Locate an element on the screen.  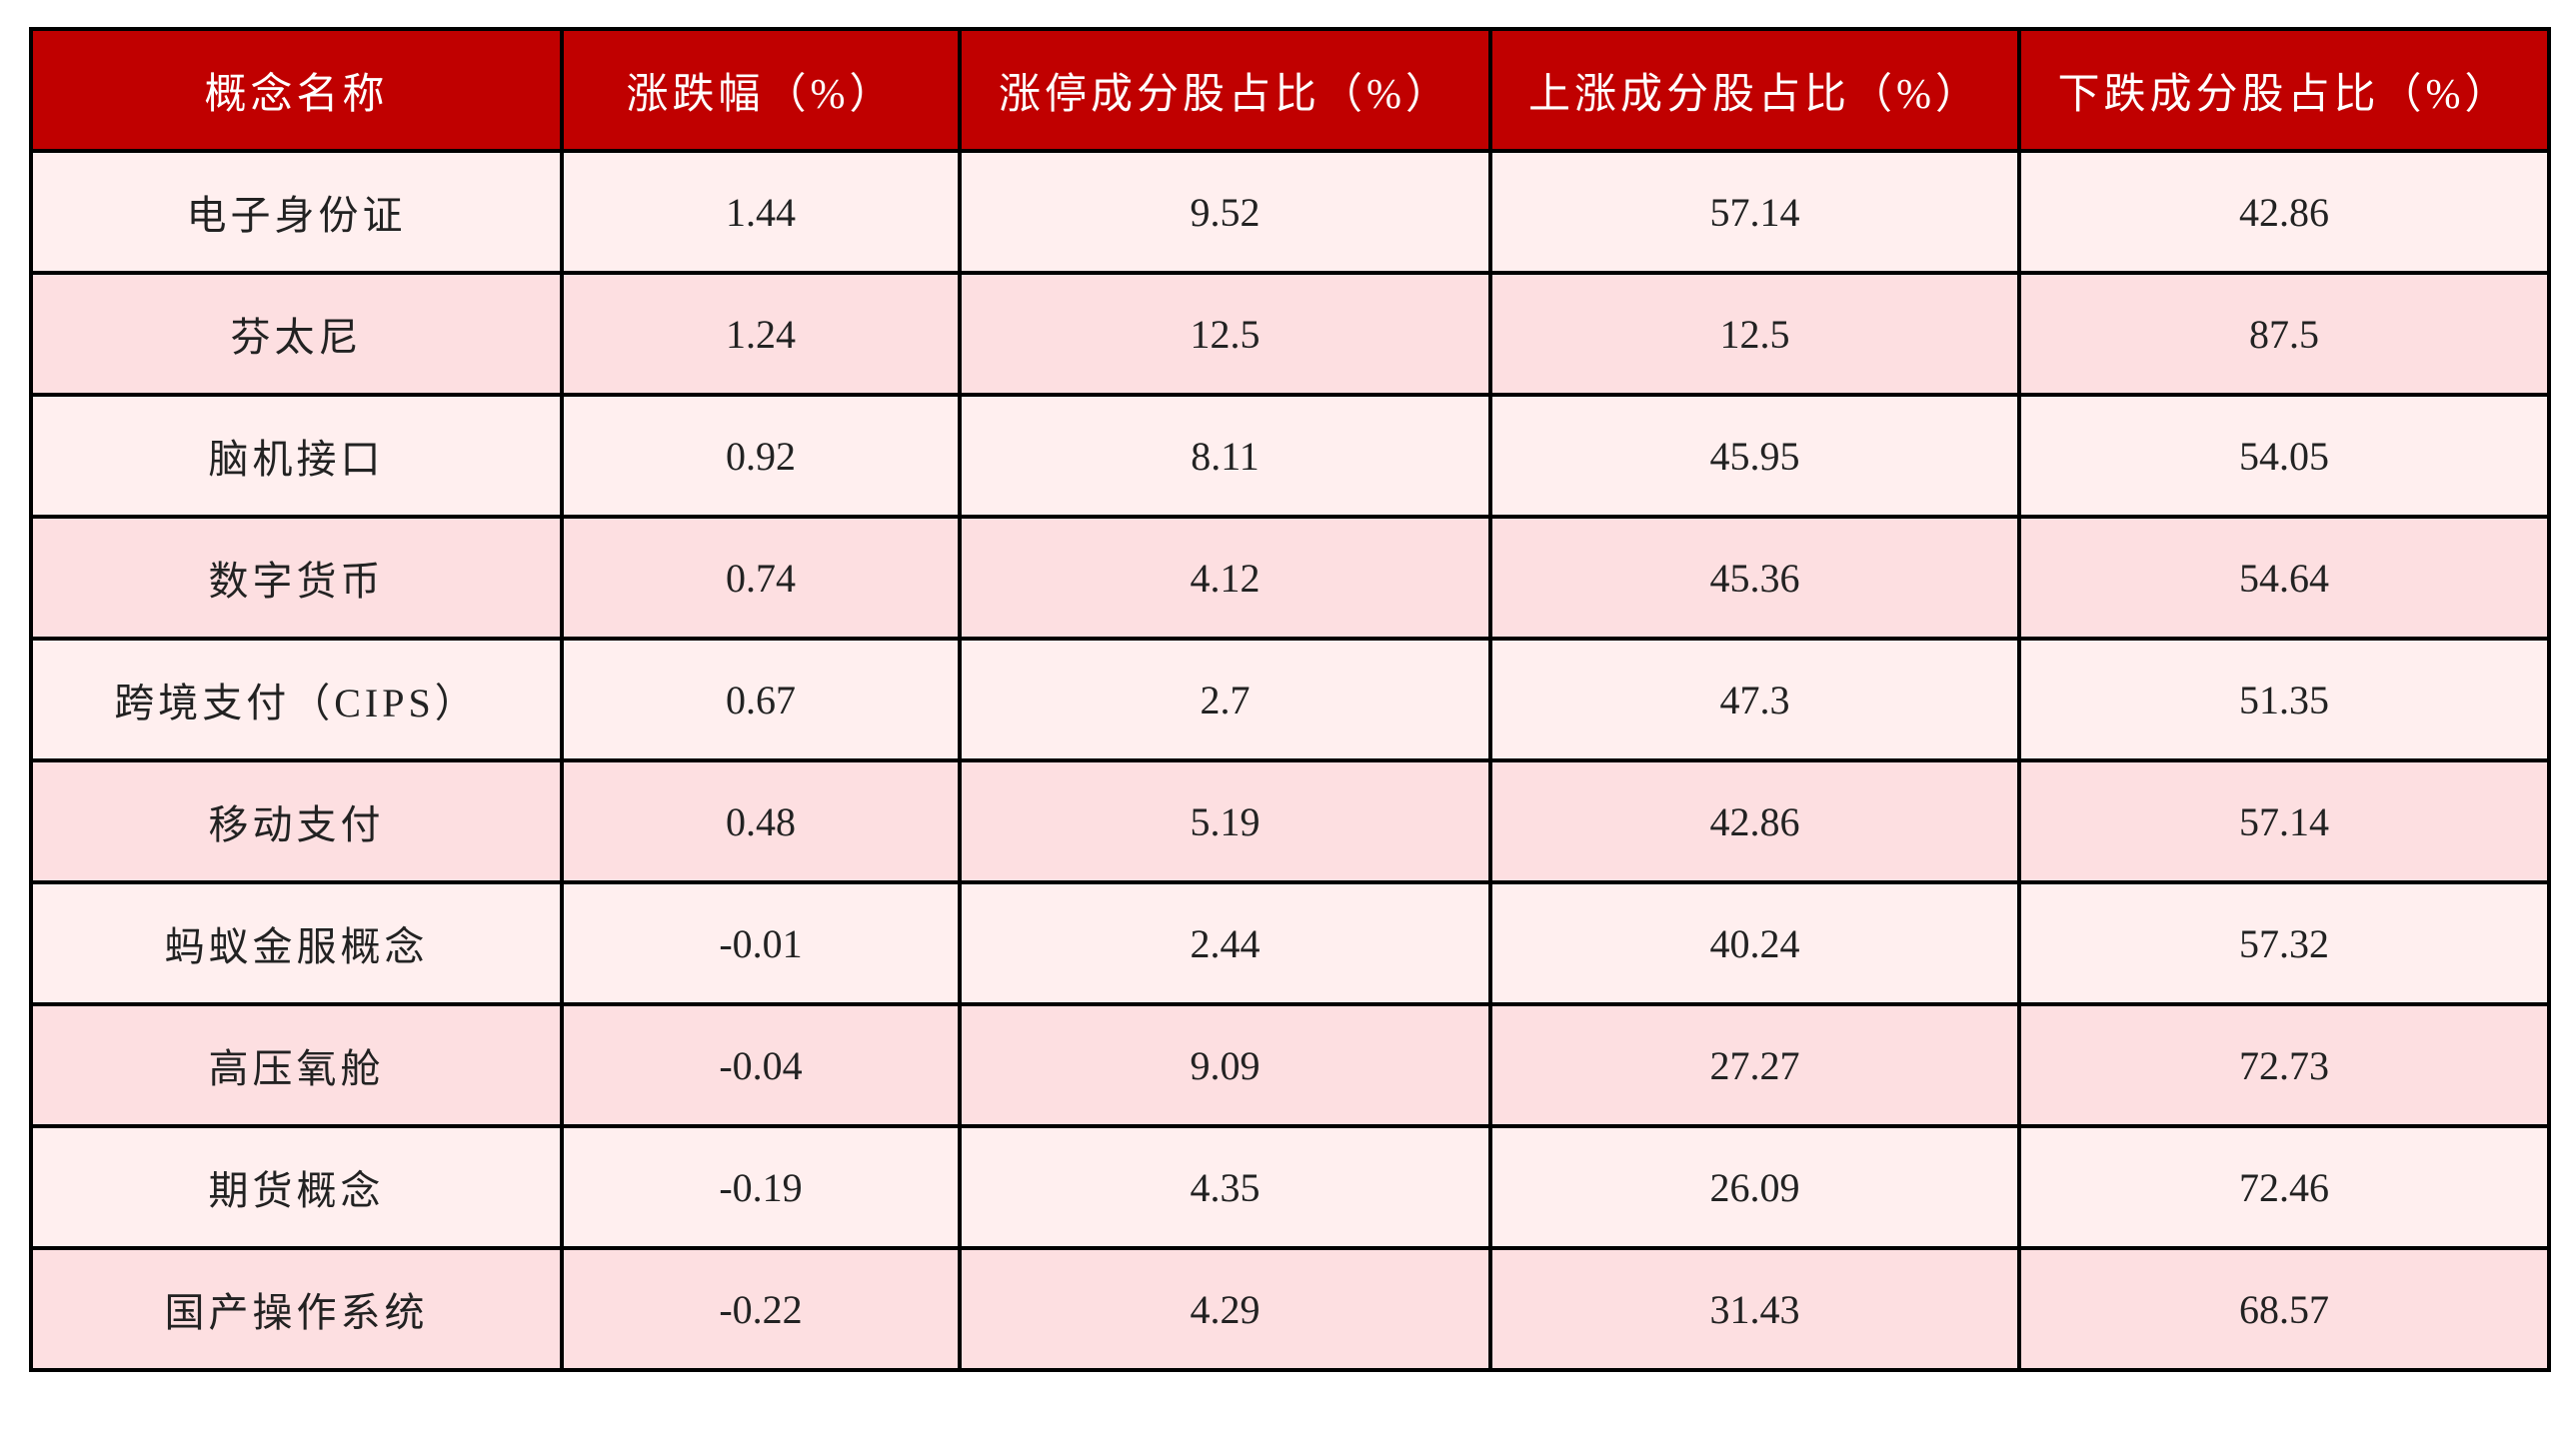
cell-limit-up-ratio: 4.35 is located at coordinates (1225, 1187).